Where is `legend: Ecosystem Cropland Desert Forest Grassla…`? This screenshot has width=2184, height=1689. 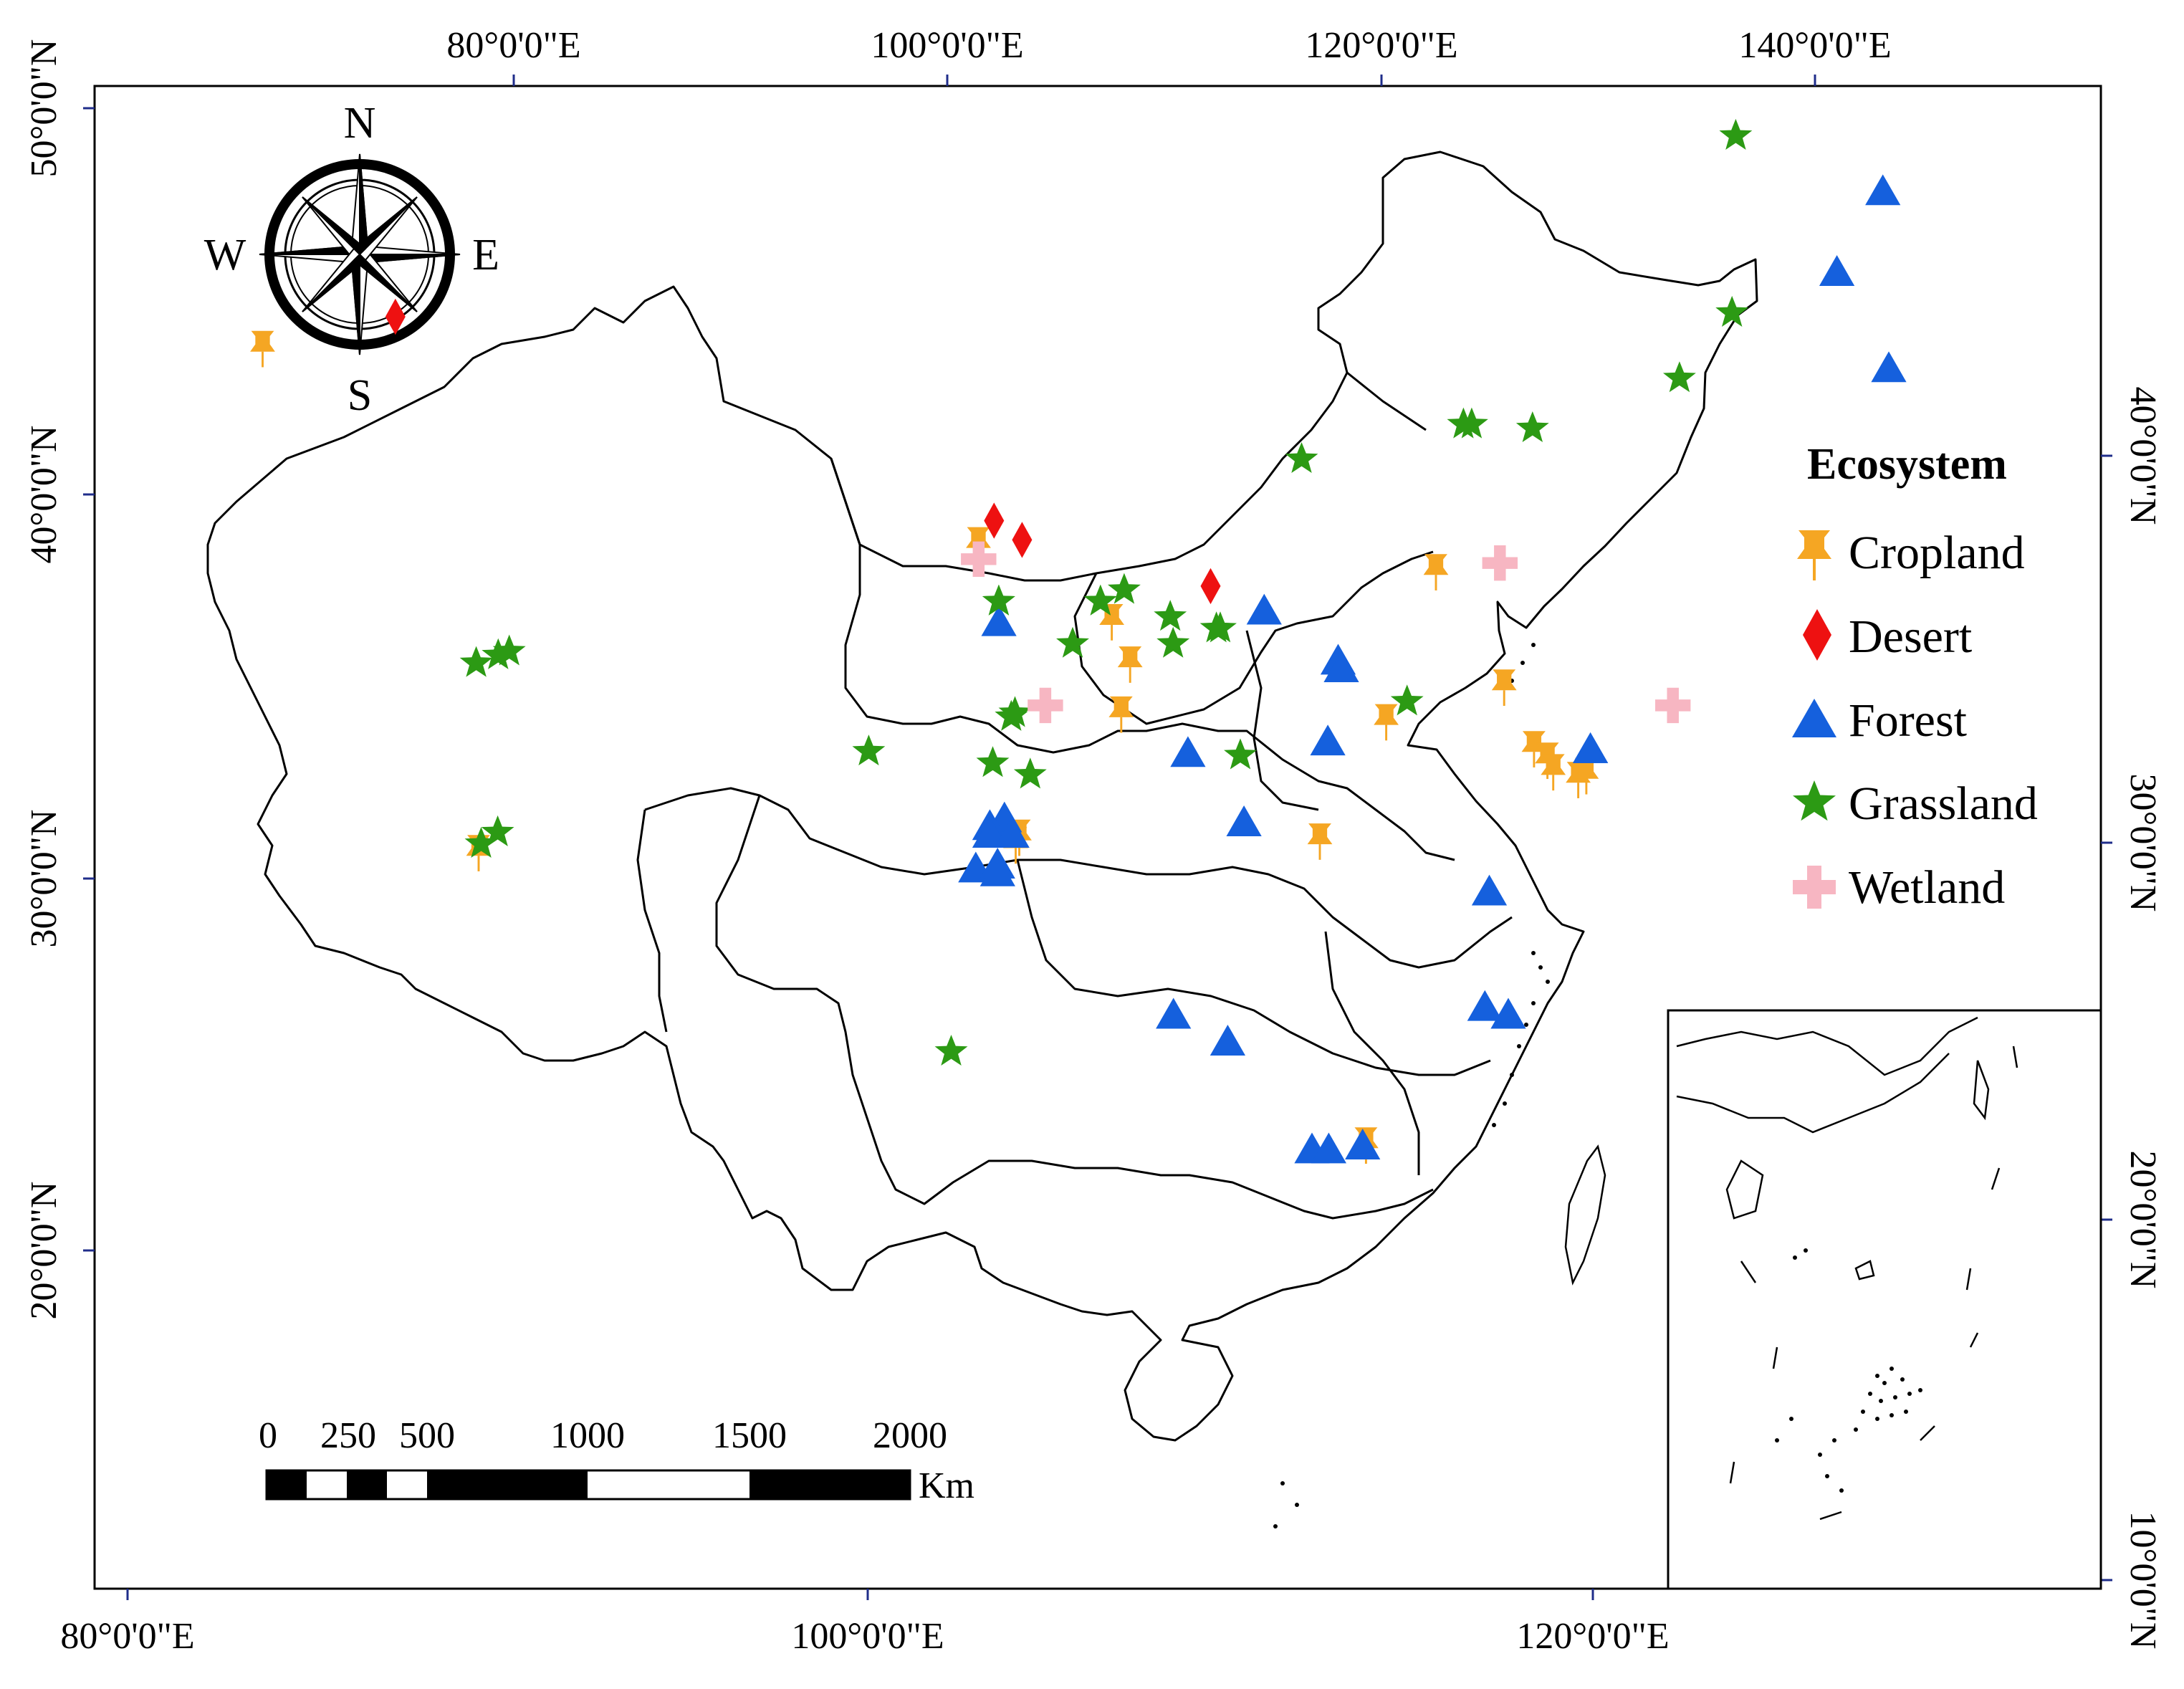 legend: Ecosystem Cropland Desert Forest Grassla… is located at coordinates (1915, 677).